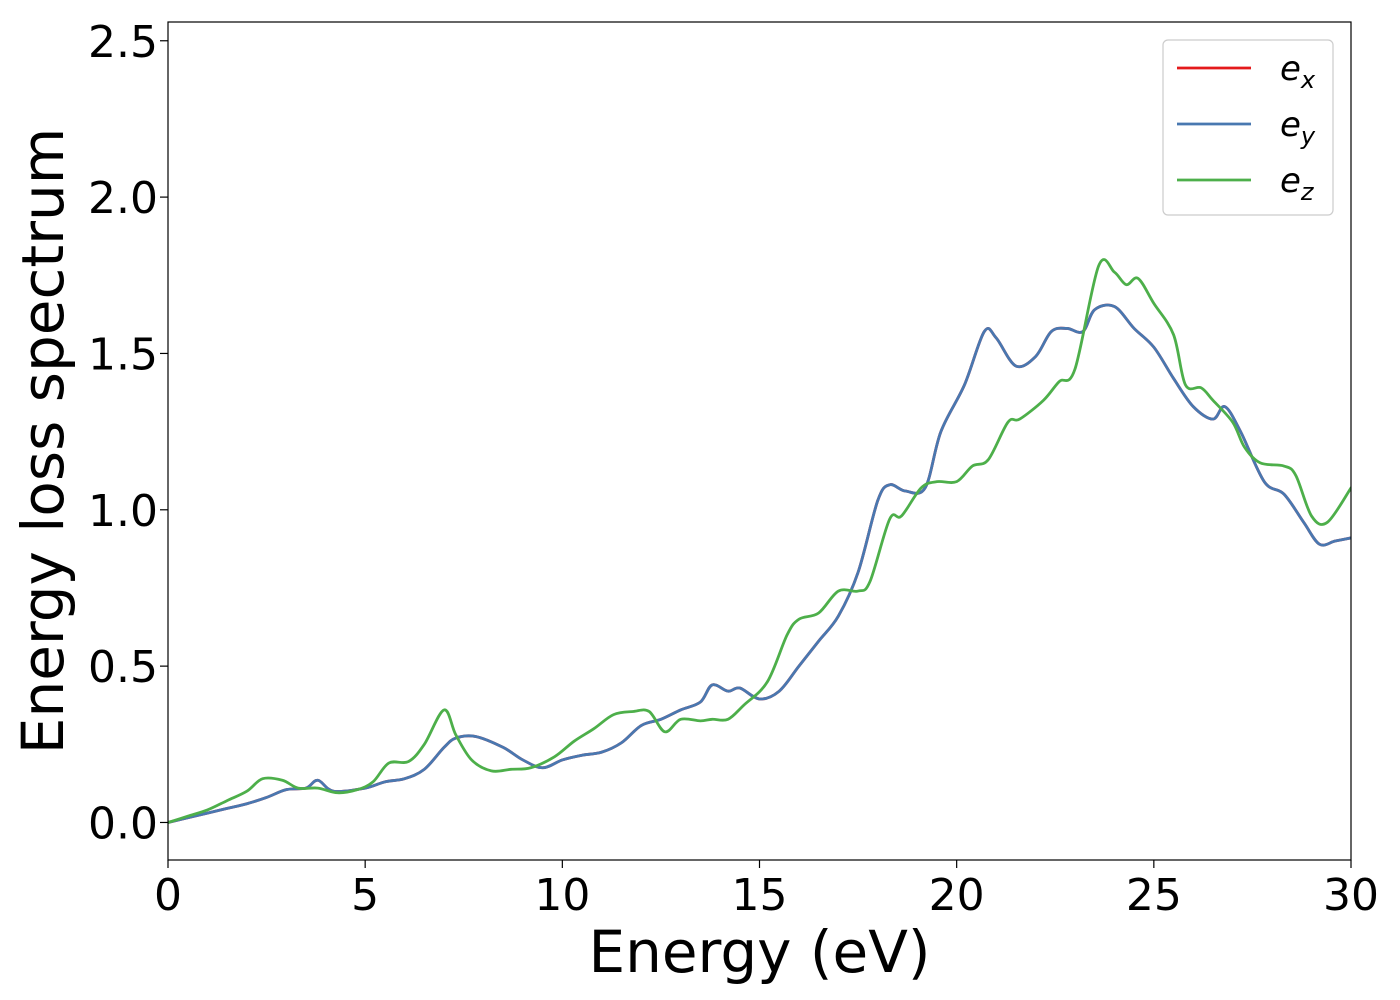  What do you see at coordinates (123, 823) in the screenshot?
I see `y-tick-label: 0.0` at bounding box center [123, 823].